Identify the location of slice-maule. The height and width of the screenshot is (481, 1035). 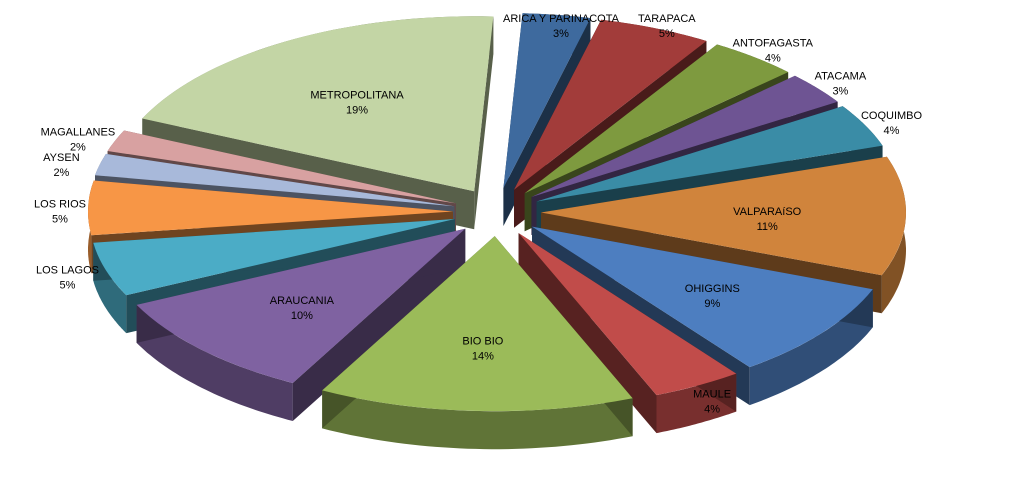
(627, 333).